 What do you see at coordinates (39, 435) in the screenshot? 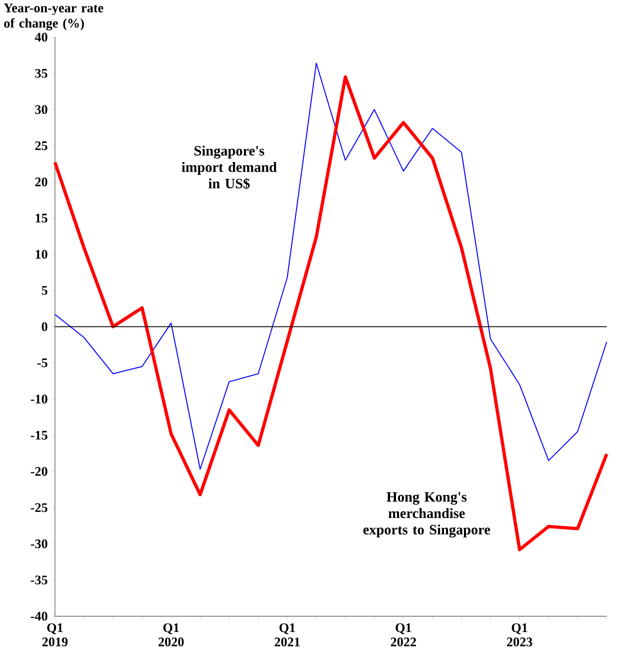
I see `y-tick-label: -15` at bounding box center [39, 435].